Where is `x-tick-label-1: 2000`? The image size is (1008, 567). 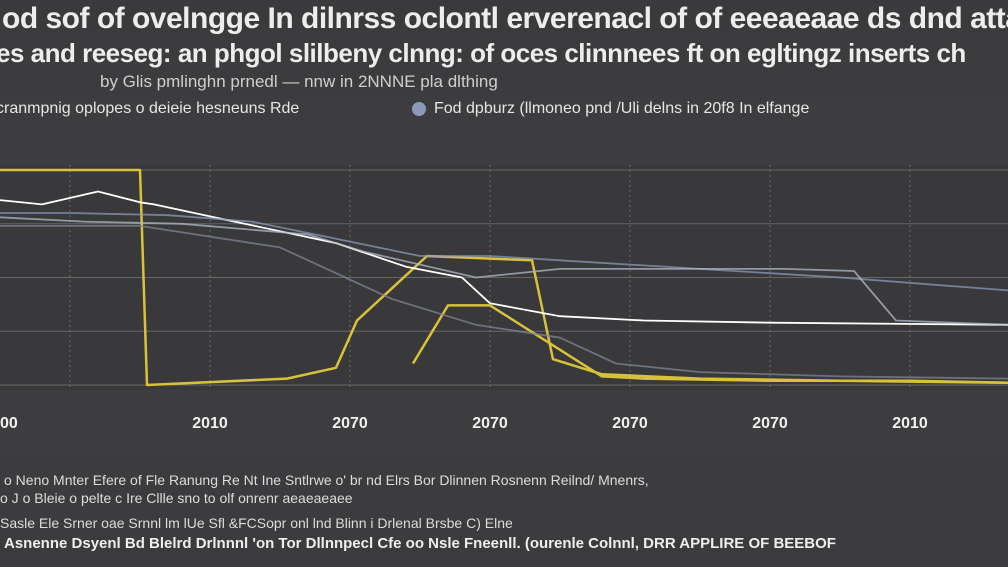
x-tick-label-1: 2000 is located at coordinates (9, 423).